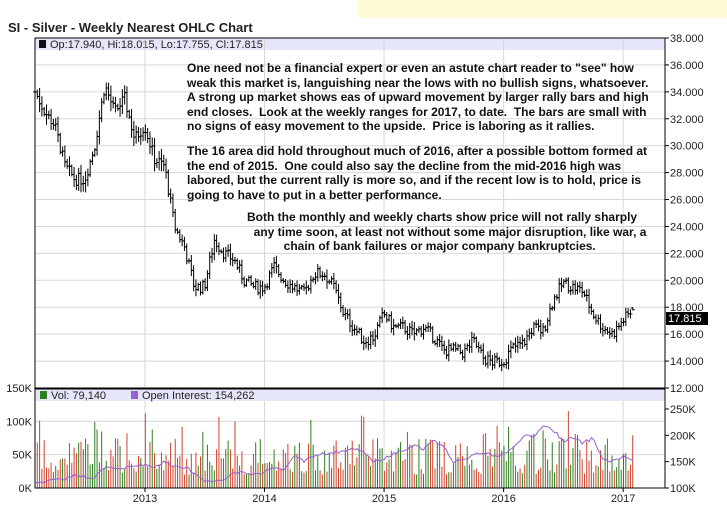 The width and height of the screenshot is (727, 521). I want to click on volume-legend-band, so click(350, 395).